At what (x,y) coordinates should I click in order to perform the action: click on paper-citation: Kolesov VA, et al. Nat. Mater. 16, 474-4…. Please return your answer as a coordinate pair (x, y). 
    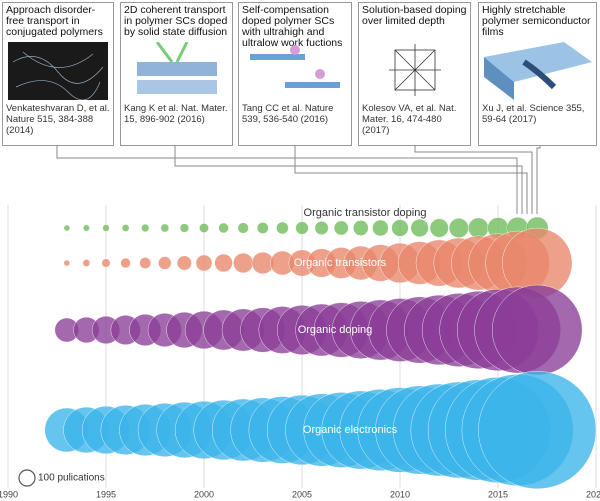
    Looking at the image, I should click on (409, 119).